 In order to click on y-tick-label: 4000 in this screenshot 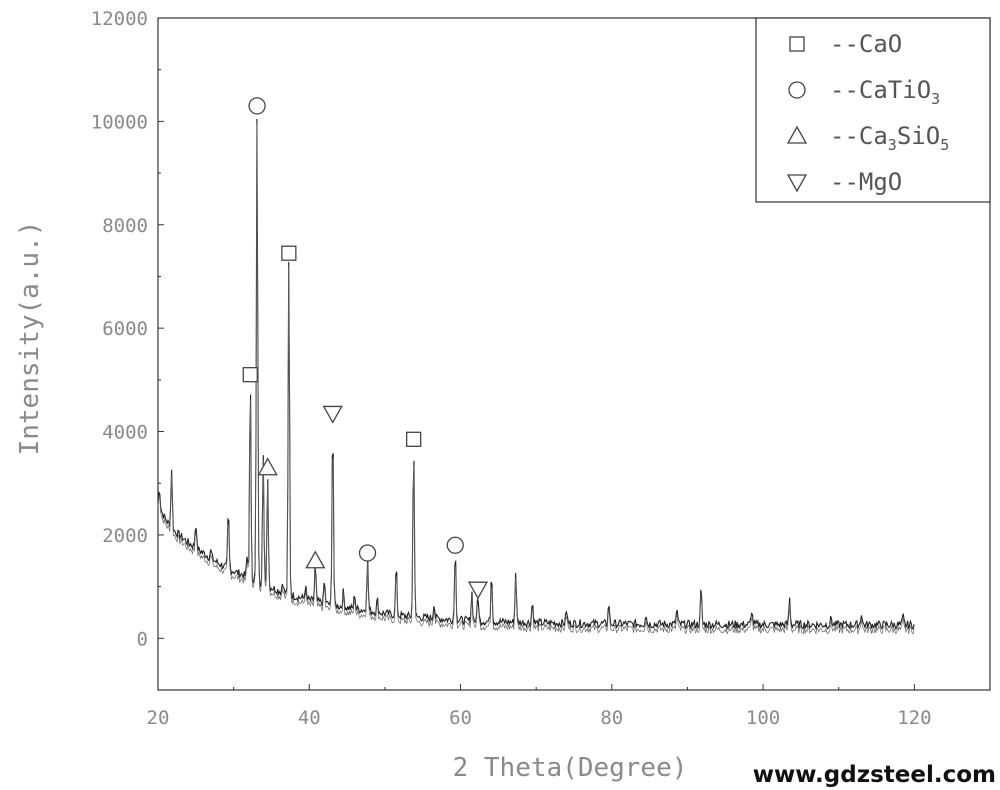, I will do `click(125, 433)`.